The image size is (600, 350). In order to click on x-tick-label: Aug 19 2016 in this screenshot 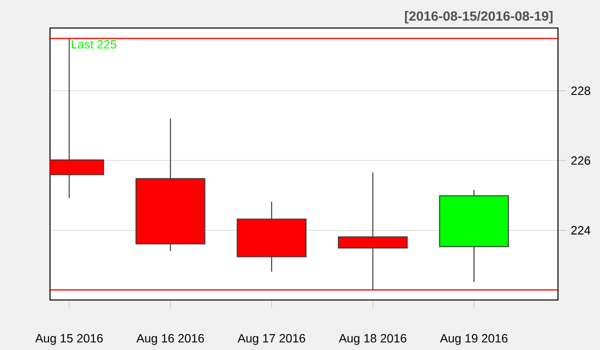, I will do `click(474, 339)`.